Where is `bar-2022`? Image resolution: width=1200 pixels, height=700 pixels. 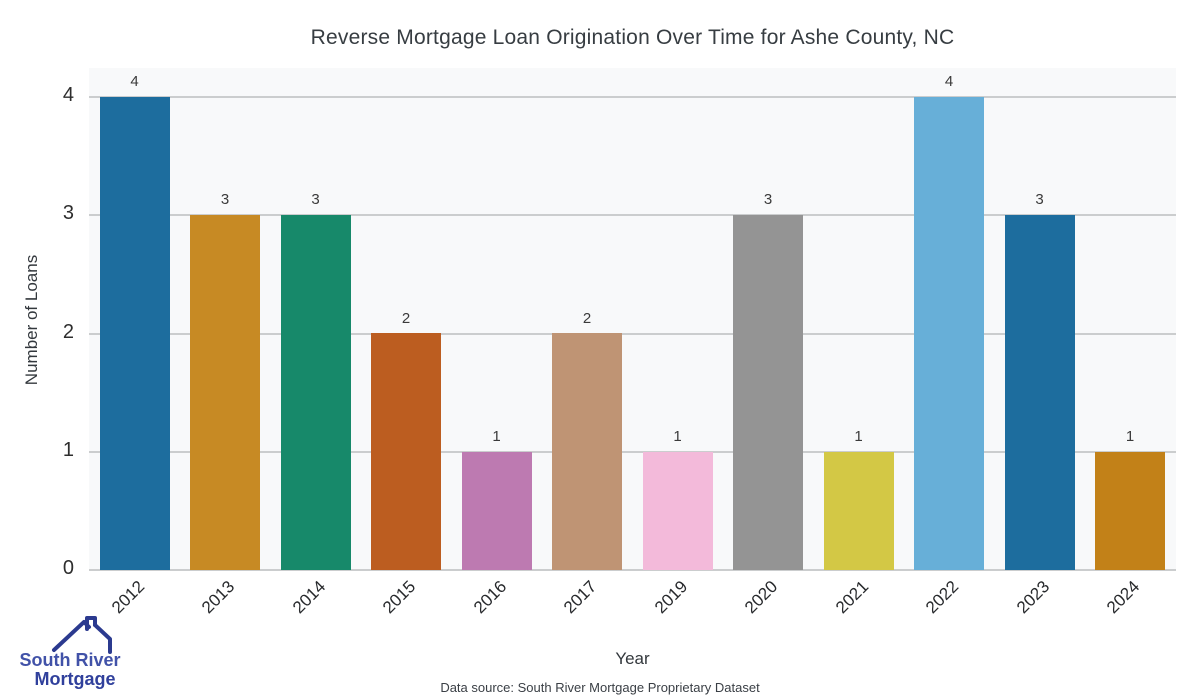
bar-2022 is located at coordinates (949, 333).